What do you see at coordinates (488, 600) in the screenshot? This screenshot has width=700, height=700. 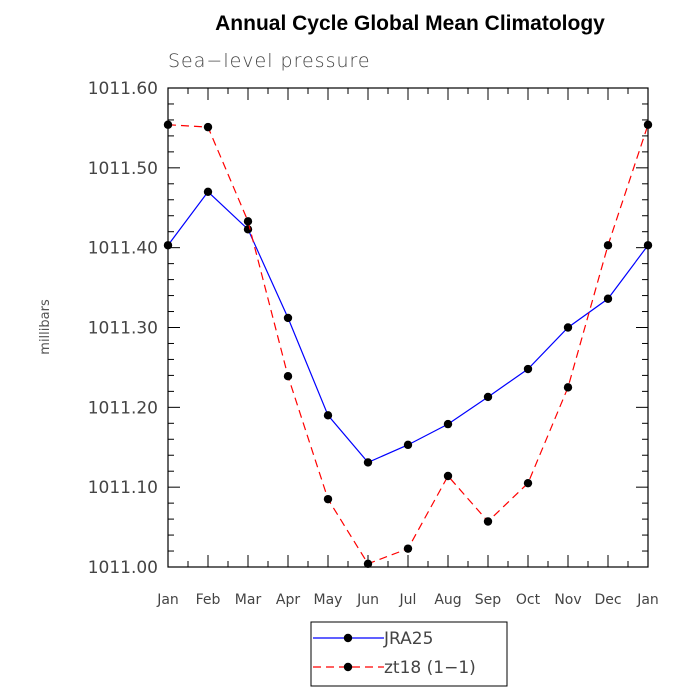 I see `x-tick-label: Sep` at bounding box center [488, 600].